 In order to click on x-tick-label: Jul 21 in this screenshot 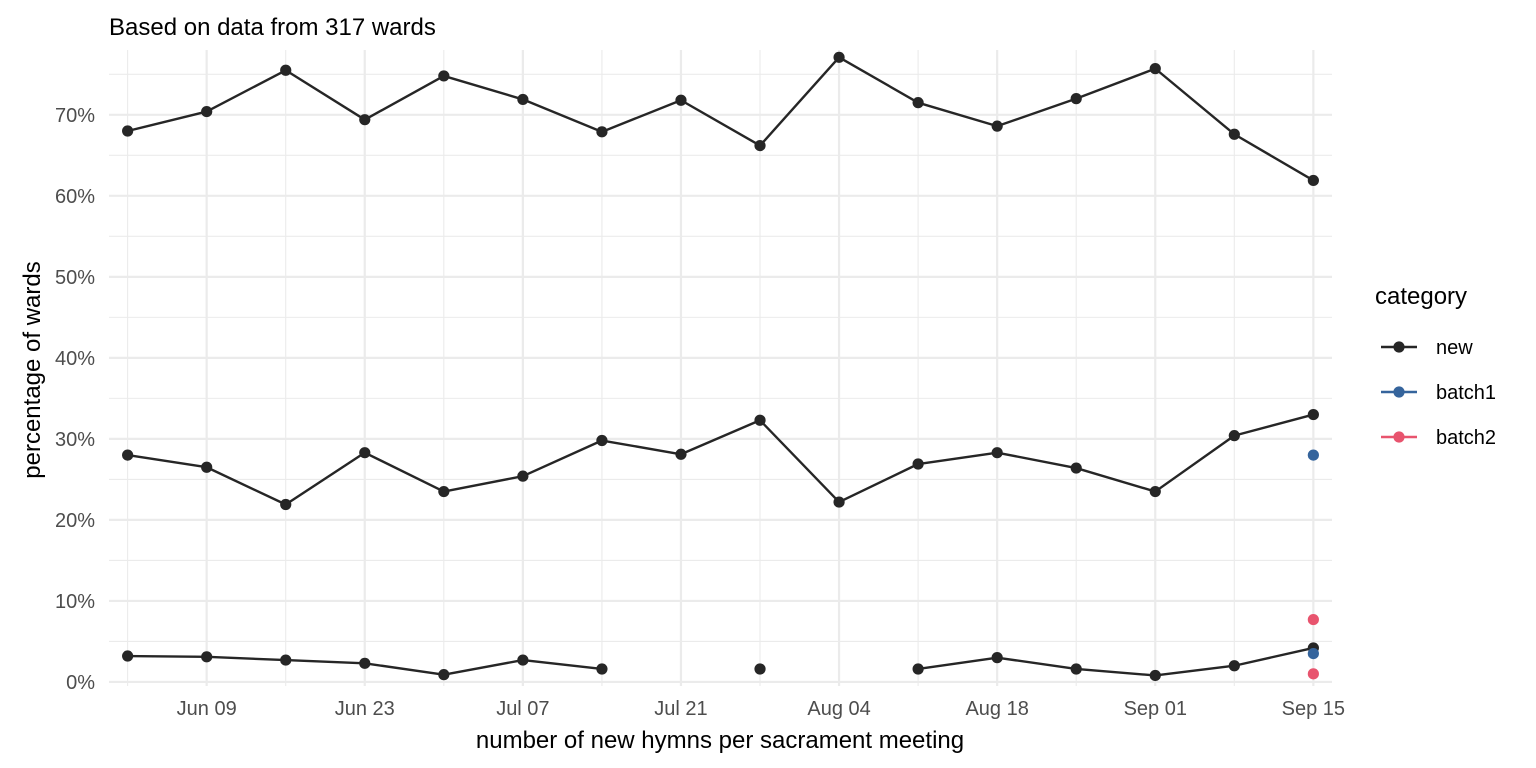, I will do `click(680, 709)`.